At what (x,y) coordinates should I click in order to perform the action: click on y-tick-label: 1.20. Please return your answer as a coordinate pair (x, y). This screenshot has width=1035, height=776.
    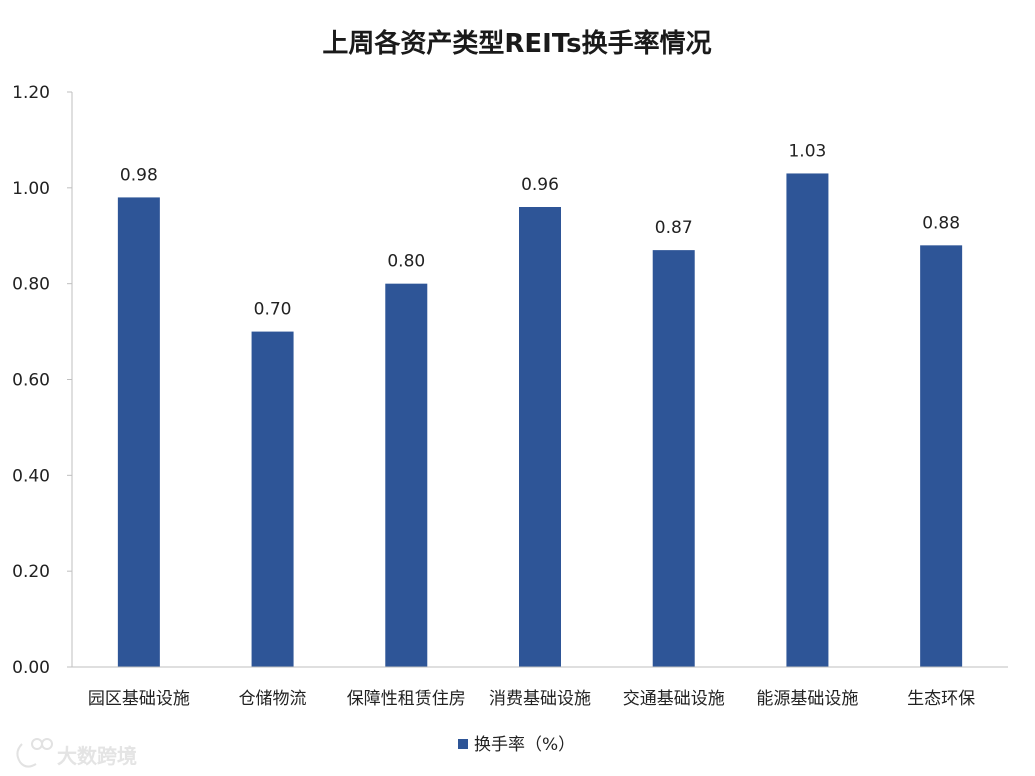
    Looking at the image, I should click on (31, 93).